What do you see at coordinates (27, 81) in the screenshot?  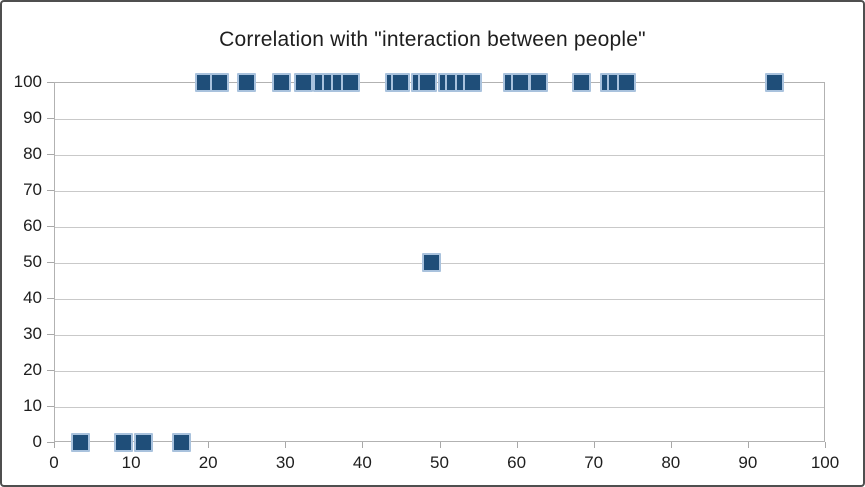 I see `y-axis-tick-label: 100` at bounding box center [27, 81].